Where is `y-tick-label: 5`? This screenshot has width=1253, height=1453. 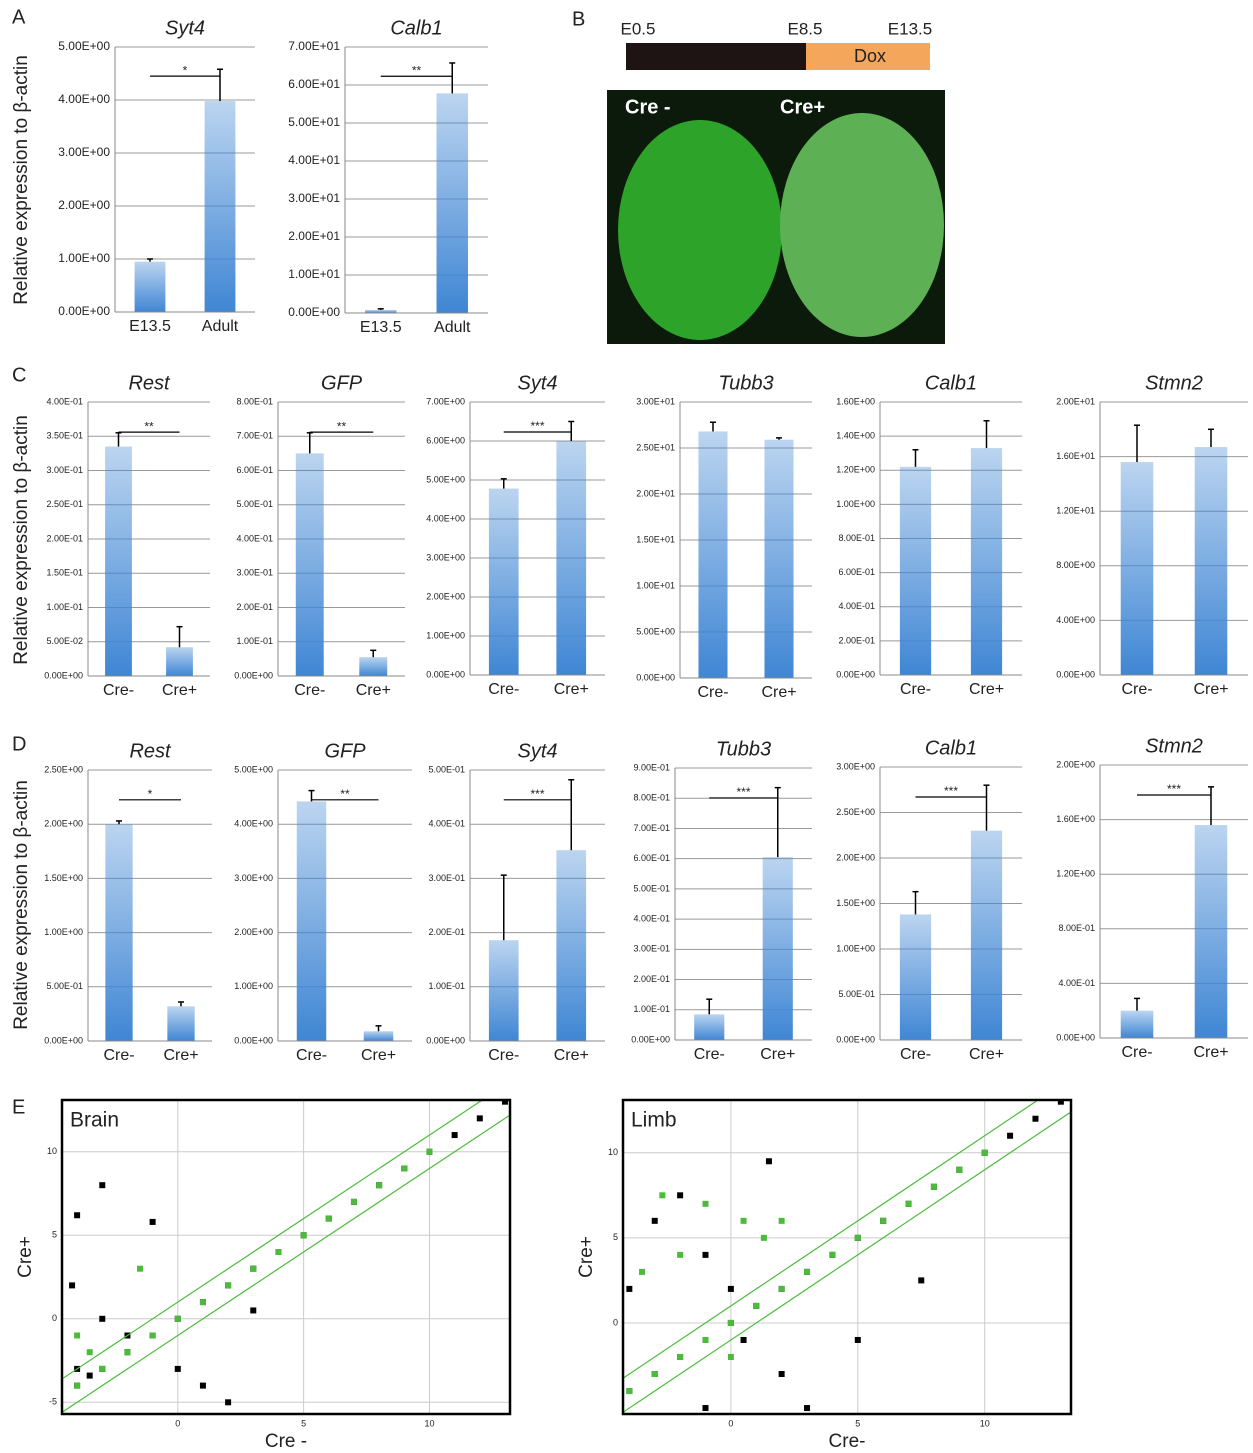
y-tick-label: 5 is located at coordinates (615, 1237).